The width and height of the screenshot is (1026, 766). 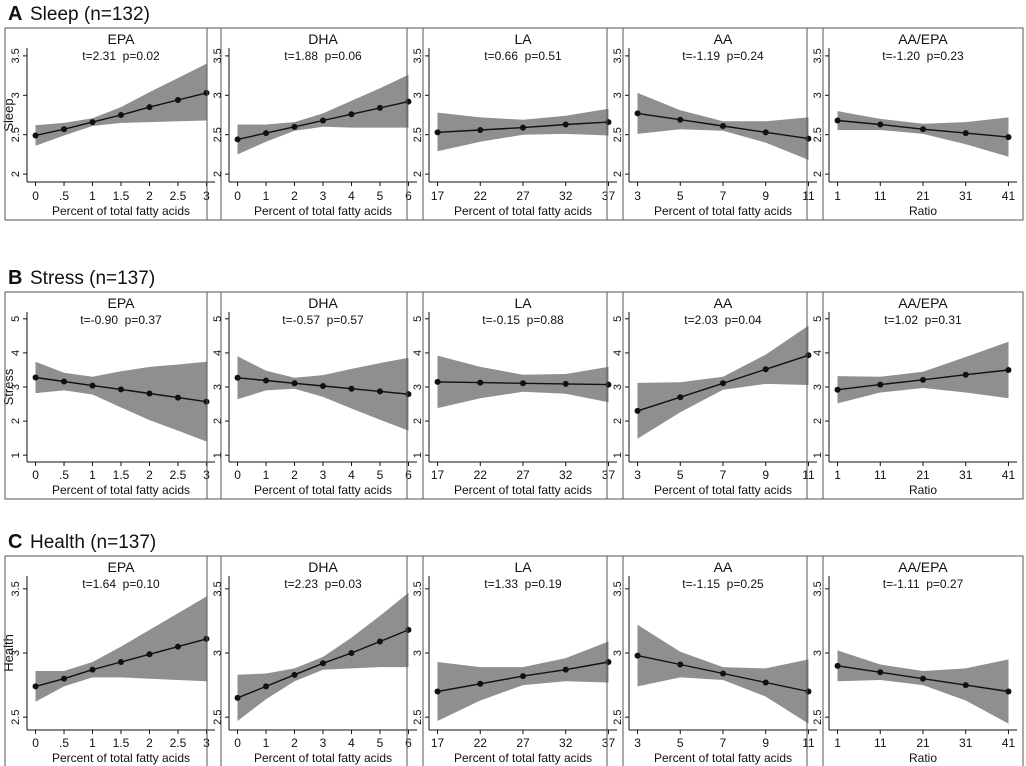 I want to click on y-tick-label: 4, so click(x=16, y=353).